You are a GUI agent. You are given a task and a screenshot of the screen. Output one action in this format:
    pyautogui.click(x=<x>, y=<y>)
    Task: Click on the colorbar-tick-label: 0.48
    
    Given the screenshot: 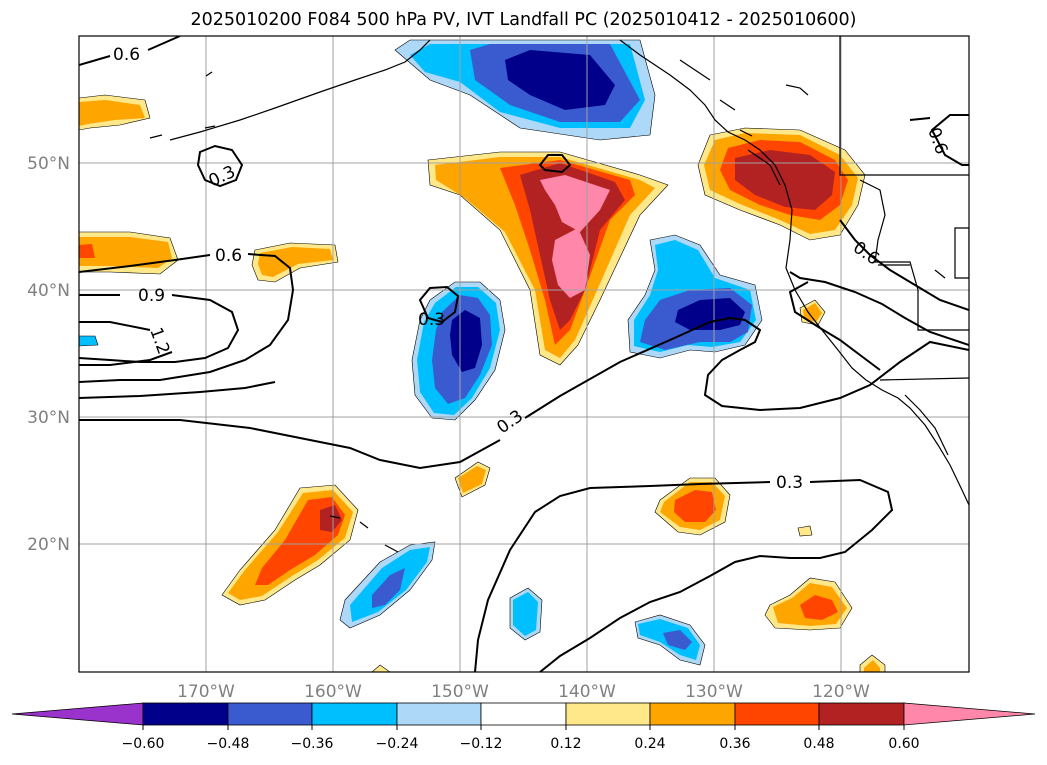 What is the action you would take?
    pyautogui.click(x=818, y=744)
    